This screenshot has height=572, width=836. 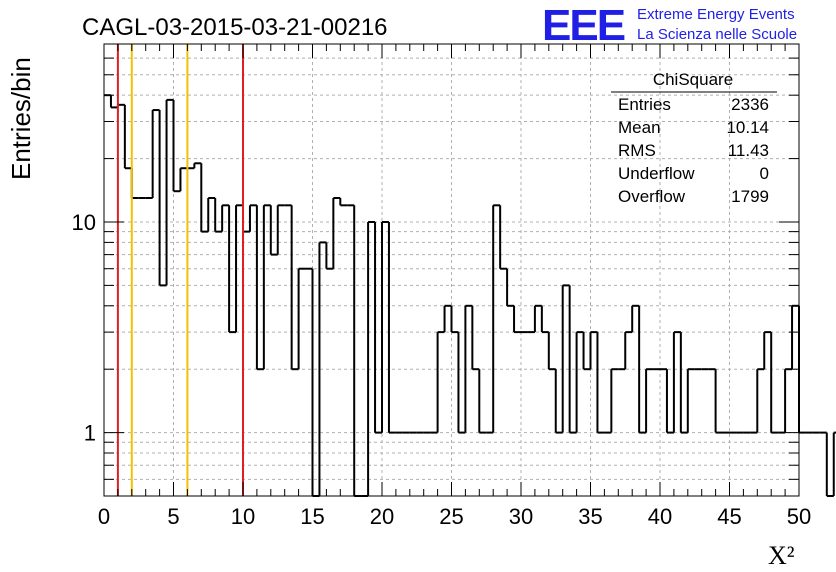 I want to click on y-tick-label: 10, so click(x=84, y=222).